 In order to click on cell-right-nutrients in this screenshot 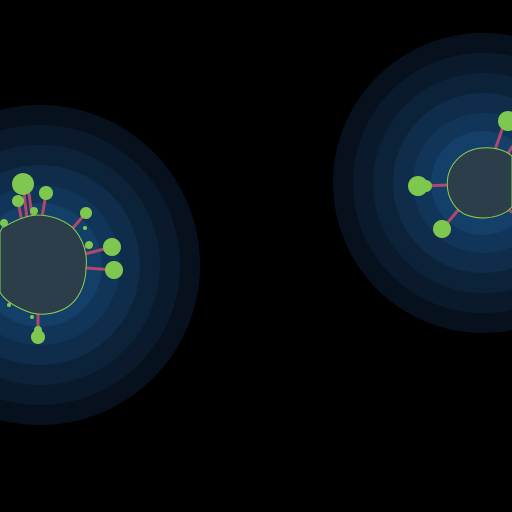, I will do `click(460, 174)`.